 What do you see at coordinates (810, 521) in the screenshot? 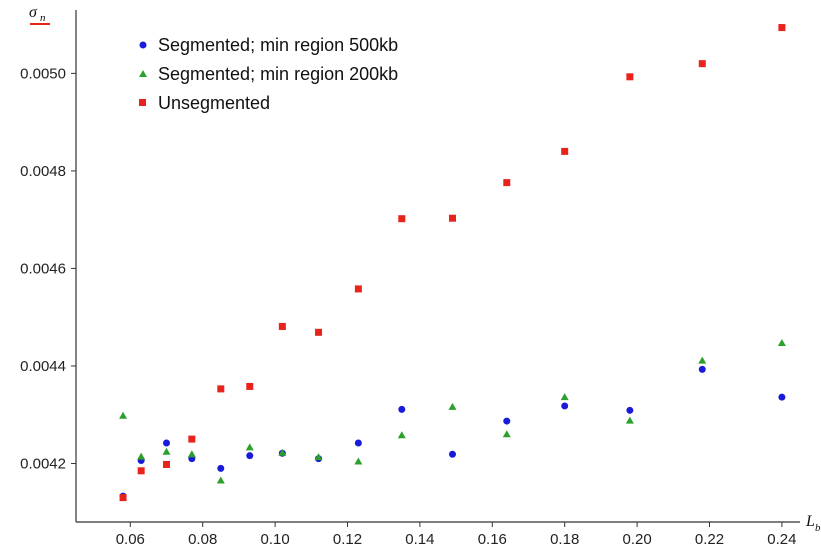
I see `x-axis-title-main: L` at bounding box center [810, 521].